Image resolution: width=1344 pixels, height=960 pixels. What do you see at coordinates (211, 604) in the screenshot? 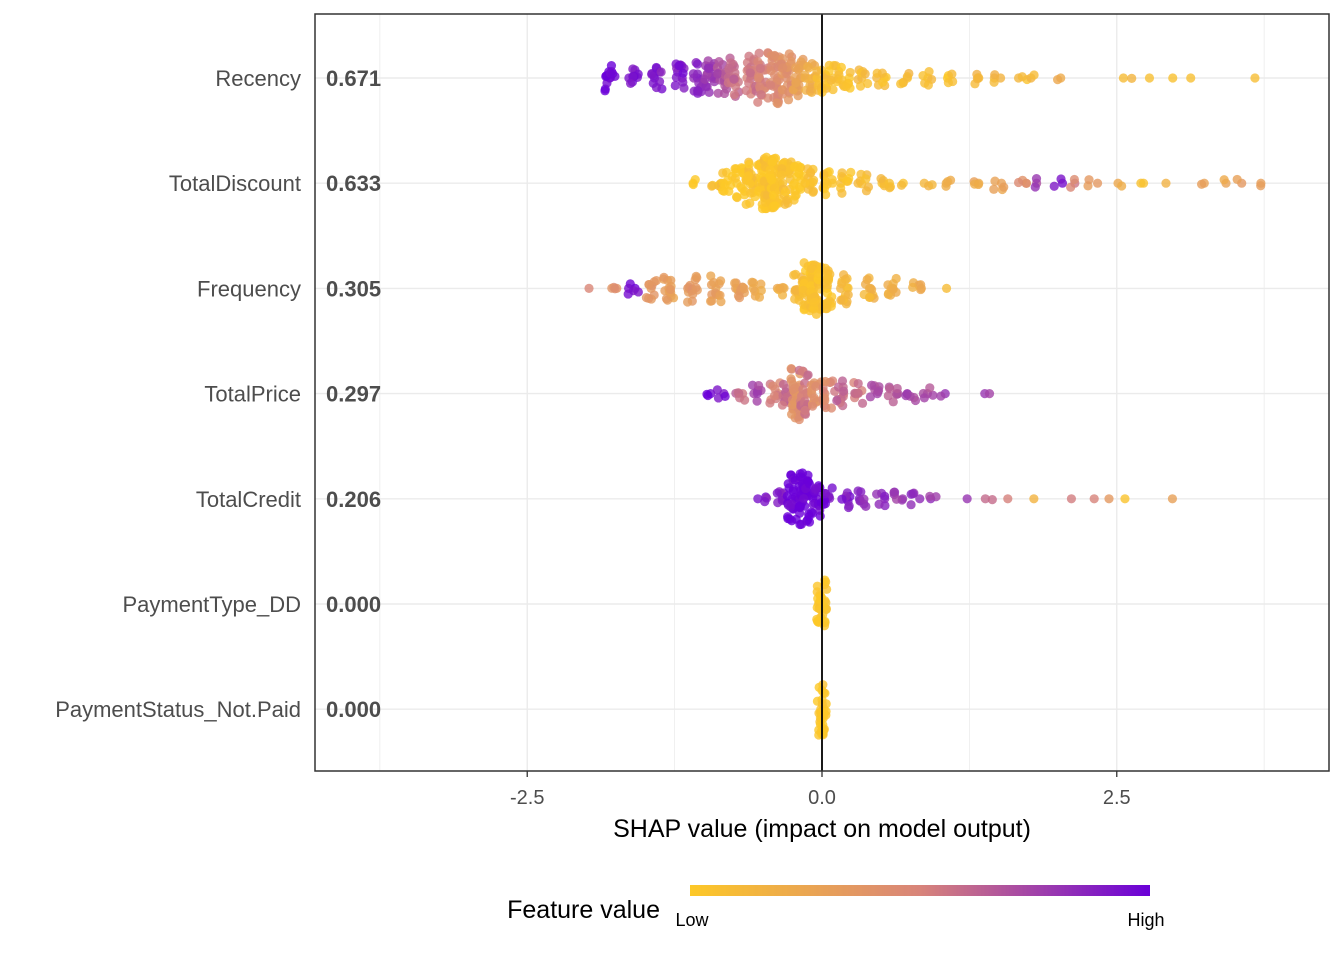
I see `feature-name-label: PaymentType_DD` at bounding box center [211, 604].